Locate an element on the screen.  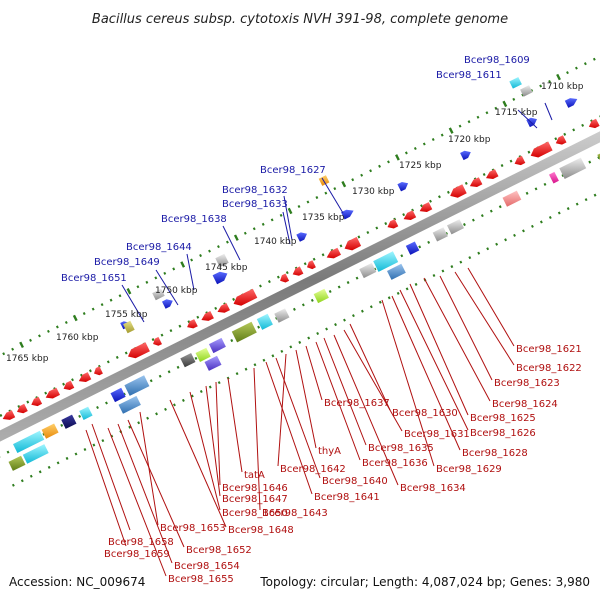
gene-label: Bcer98_1649 is located at coordinates (127, 262).